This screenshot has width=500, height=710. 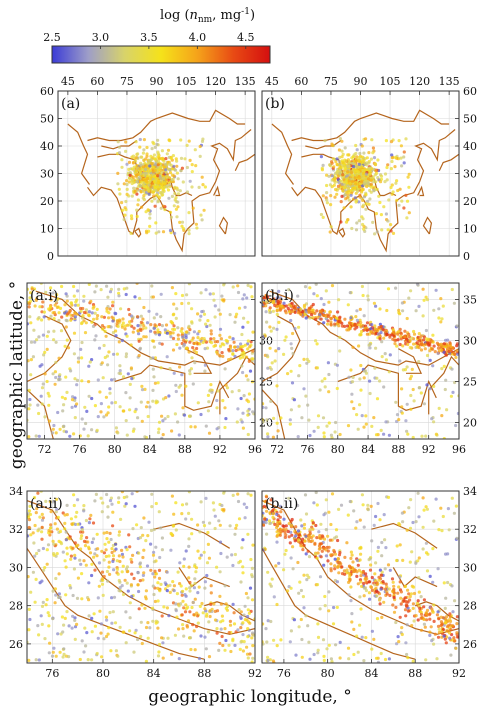 I want to click on country-borders, so click(x=365, y=181).